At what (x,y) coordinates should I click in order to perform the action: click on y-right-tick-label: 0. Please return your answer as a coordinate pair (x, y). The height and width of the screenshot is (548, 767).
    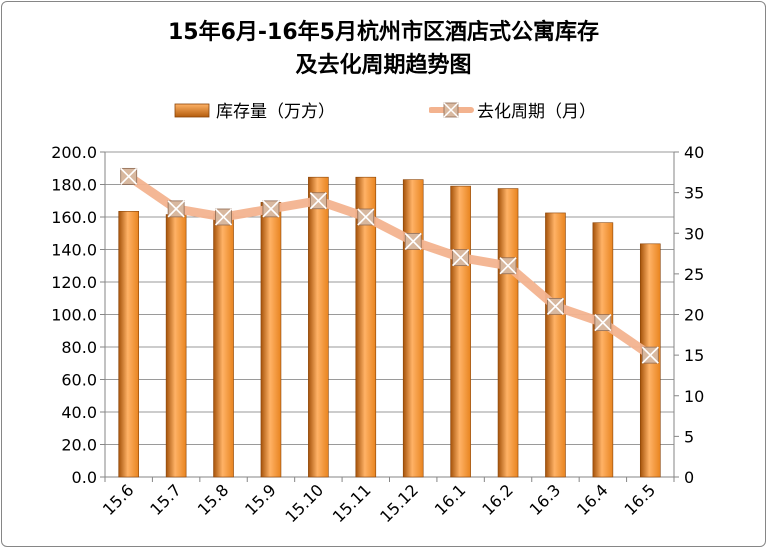
    Looking at the image, I should click on (689, 477).